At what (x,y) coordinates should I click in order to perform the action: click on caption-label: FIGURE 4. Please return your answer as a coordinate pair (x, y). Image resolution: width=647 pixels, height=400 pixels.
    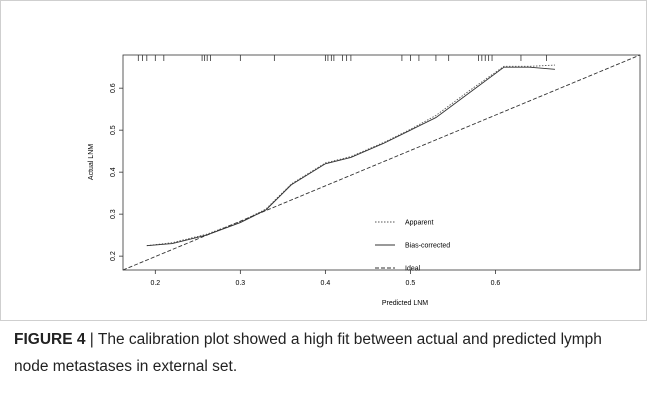
    Looking at the image, I should click on (50, 339).